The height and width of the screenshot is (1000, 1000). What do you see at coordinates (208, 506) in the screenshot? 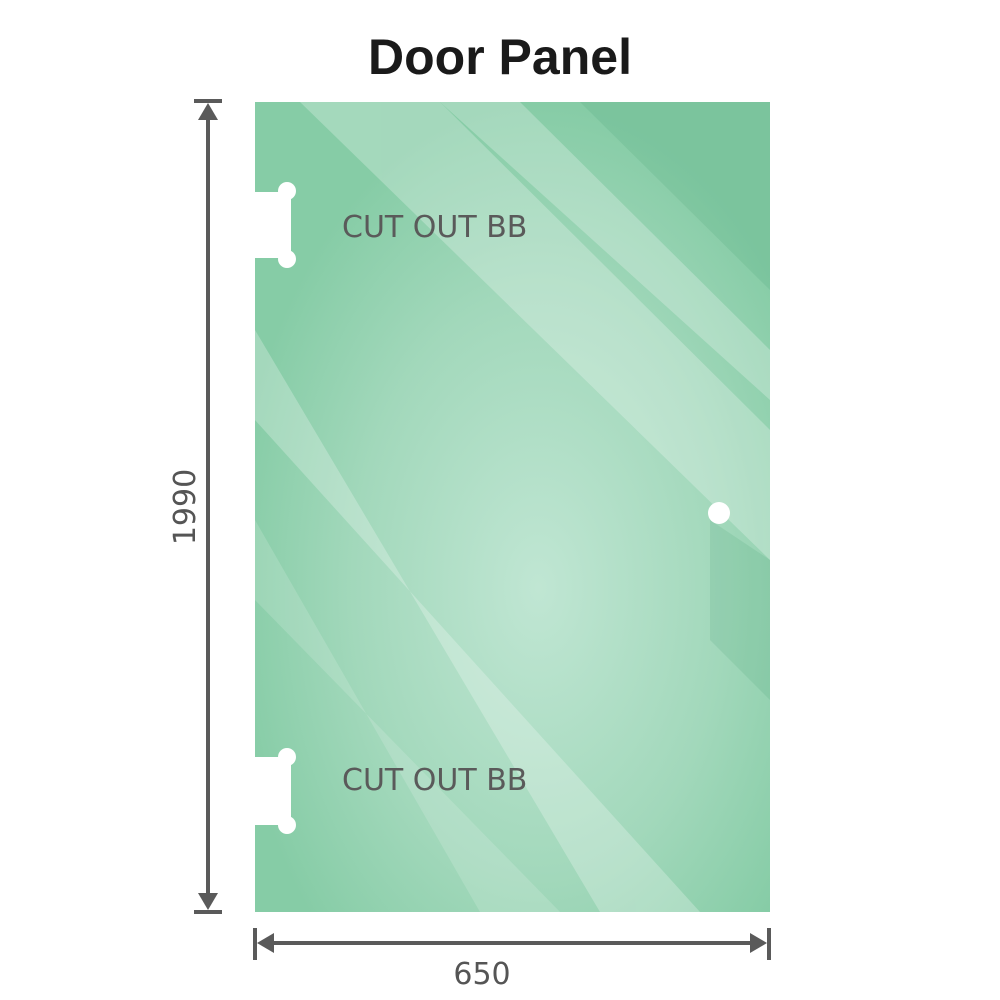
I see `height-dimension-line` at bounding box center [208, 506].